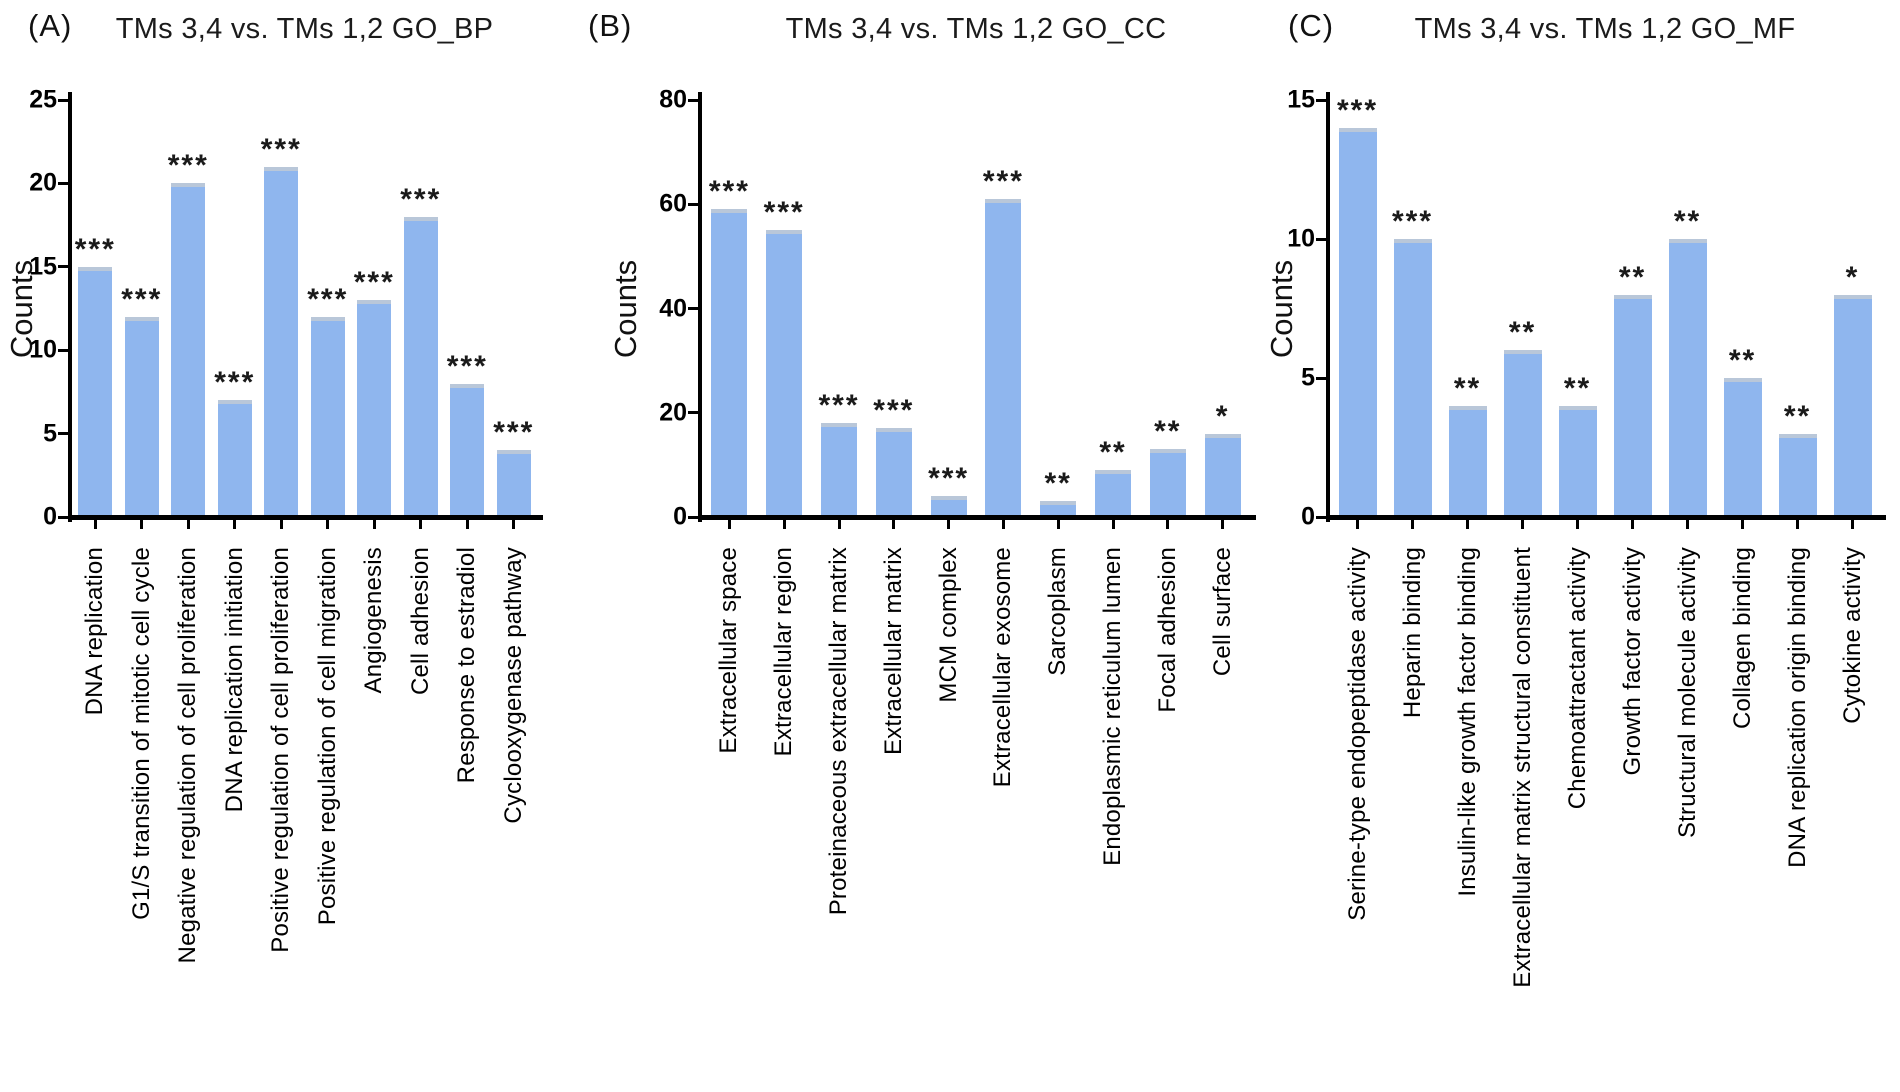 This screenshot has width=1900, height=1092. I want to click on x-tick-label: DNA replication, so click(95, 631).